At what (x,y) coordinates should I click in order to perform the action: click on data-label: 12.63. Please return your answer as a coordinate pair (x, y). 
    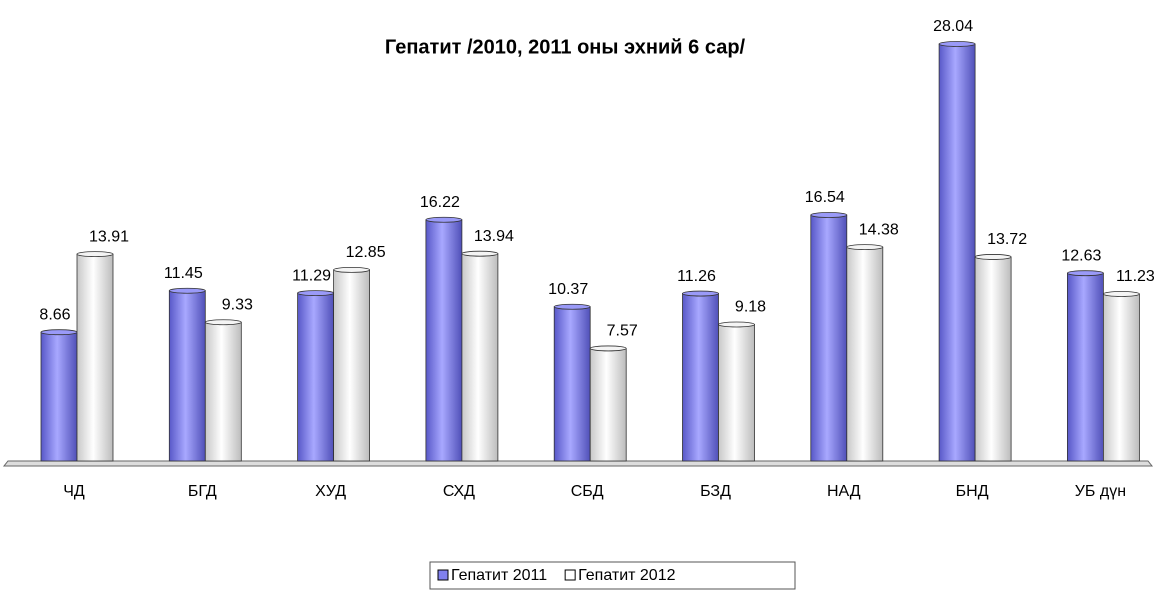
    Looking at the image, I should click on (1081, 255).